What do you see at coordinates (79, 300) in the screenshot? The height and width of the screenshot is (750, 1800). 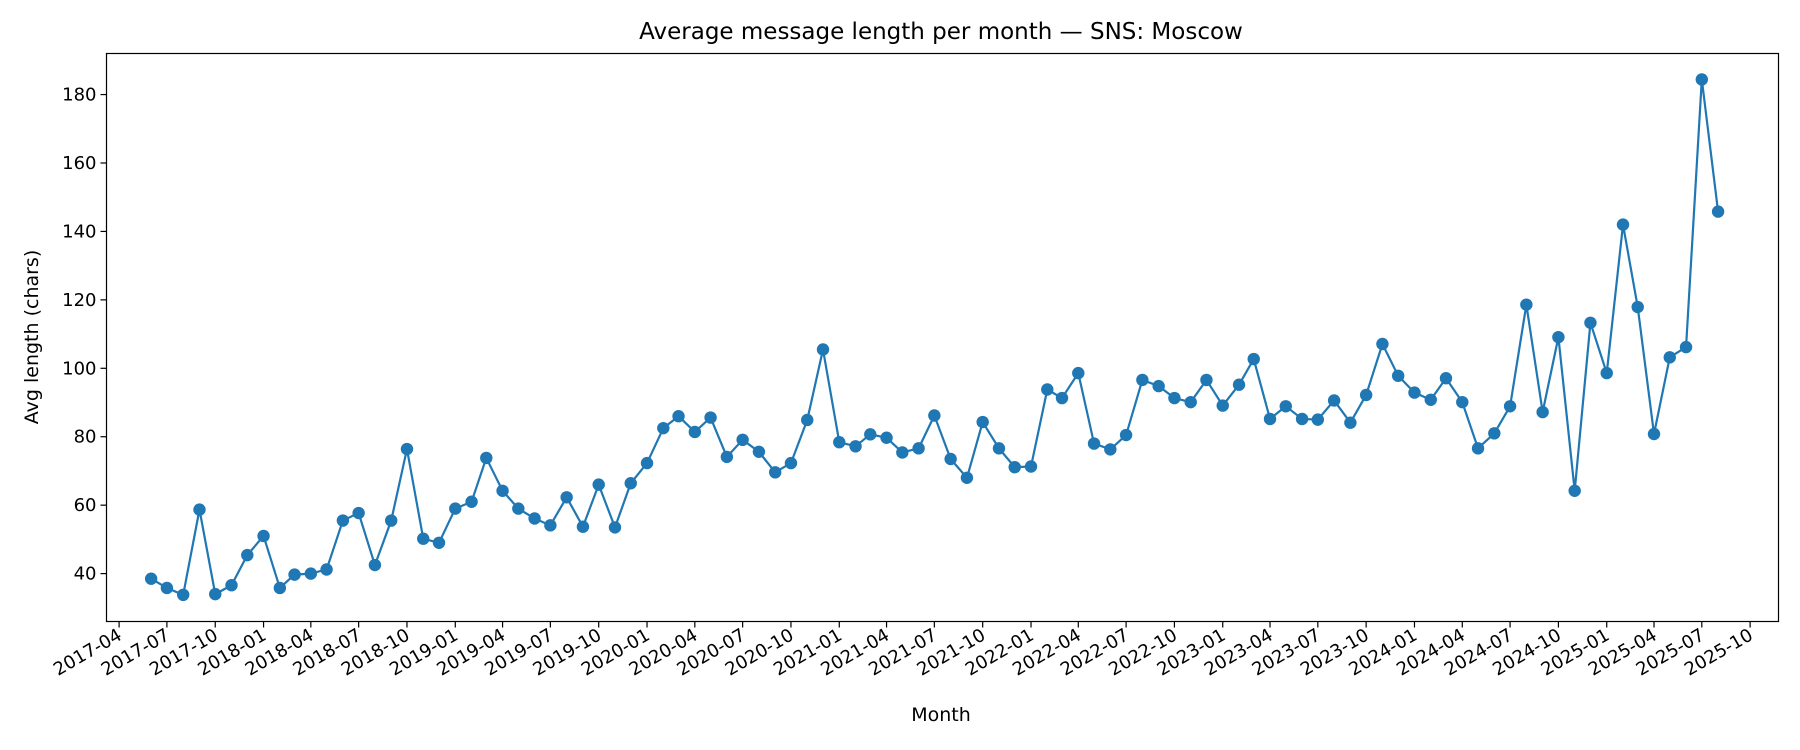 I see `y-tick-label: 120` at bounding box center [79, 300].